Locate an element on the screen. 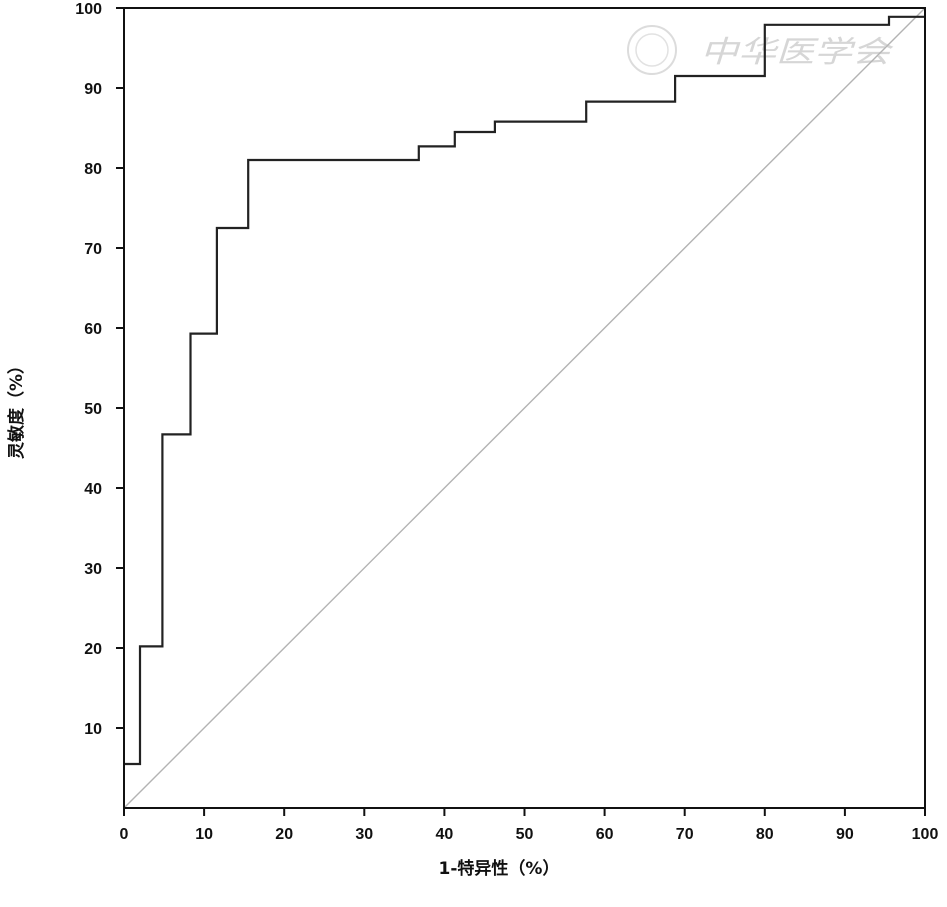 This screenshot has width=947, height=907. x-tick-label: 10 is located at coordinates (204, 834).